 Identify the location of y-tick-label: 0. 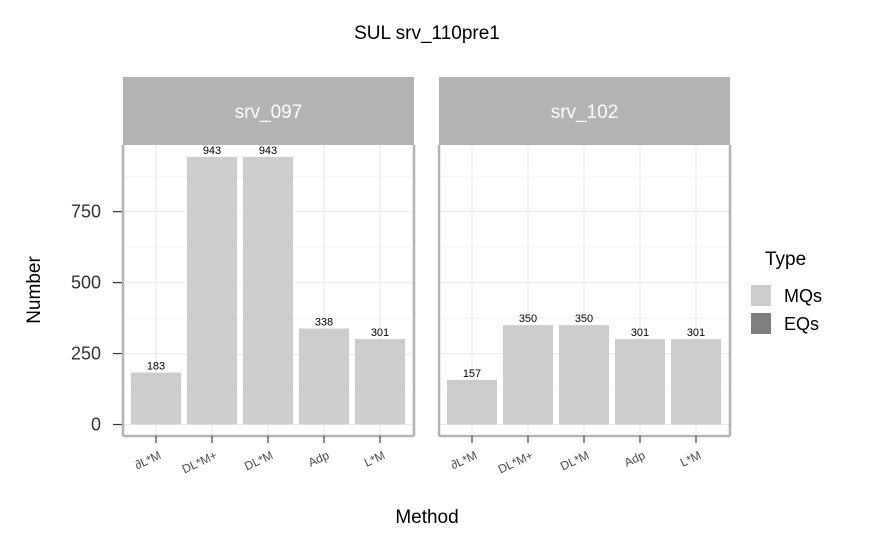
(96, 425).